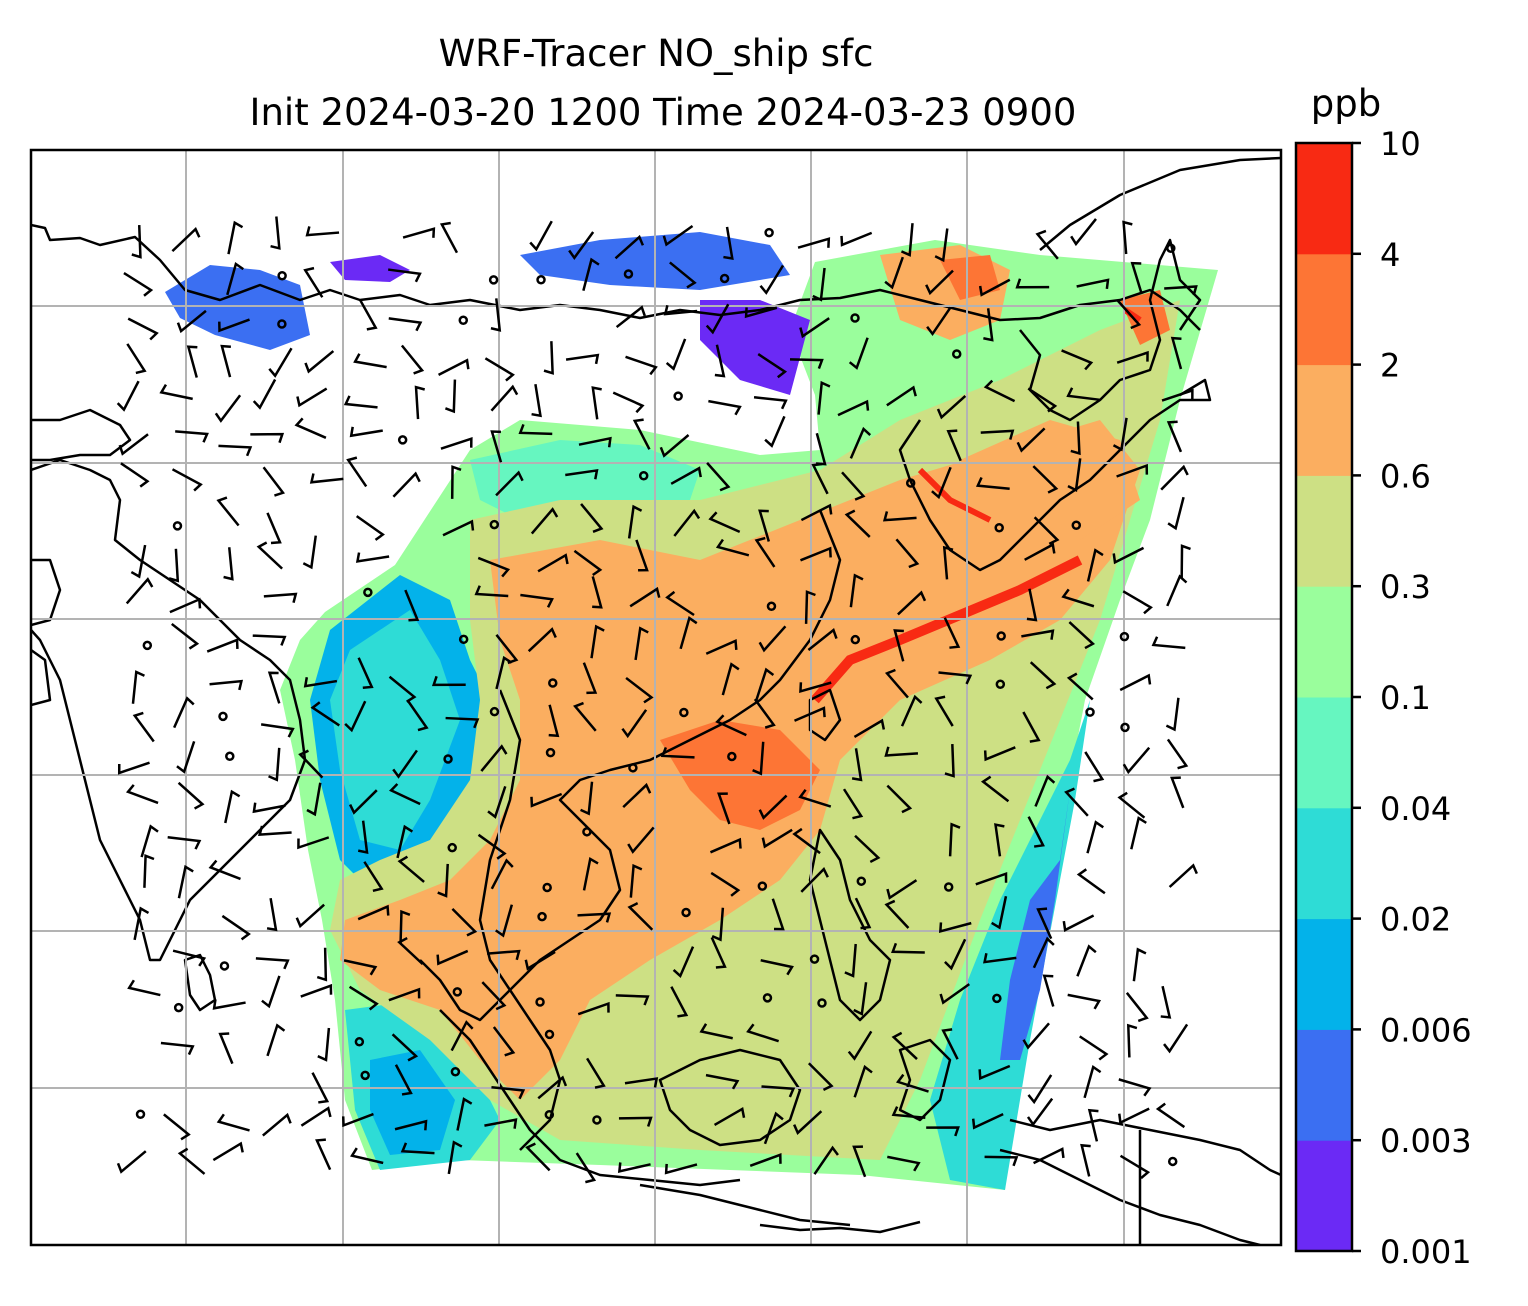 The width and height of the screenshot is (1528, 1306). Describe the element at coordinates (730, 1097) in the screenshot. I see `coastline-borneo` at that location.